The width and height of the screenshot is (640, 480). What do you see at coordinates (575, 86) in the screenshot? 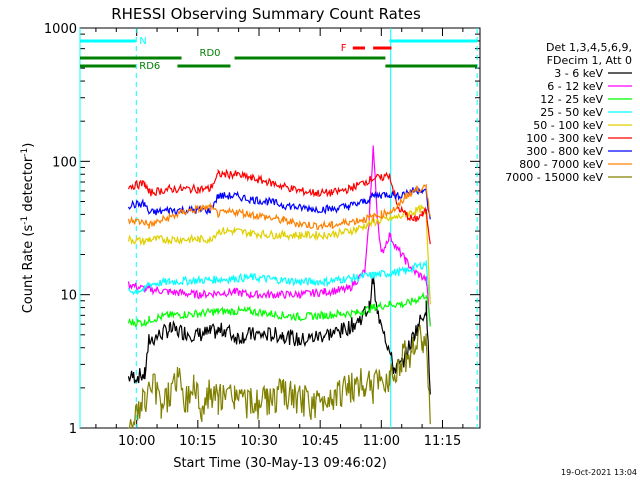
I see `legend-entry-label: 6 - 12 keV` at bounding box center [575, 86].